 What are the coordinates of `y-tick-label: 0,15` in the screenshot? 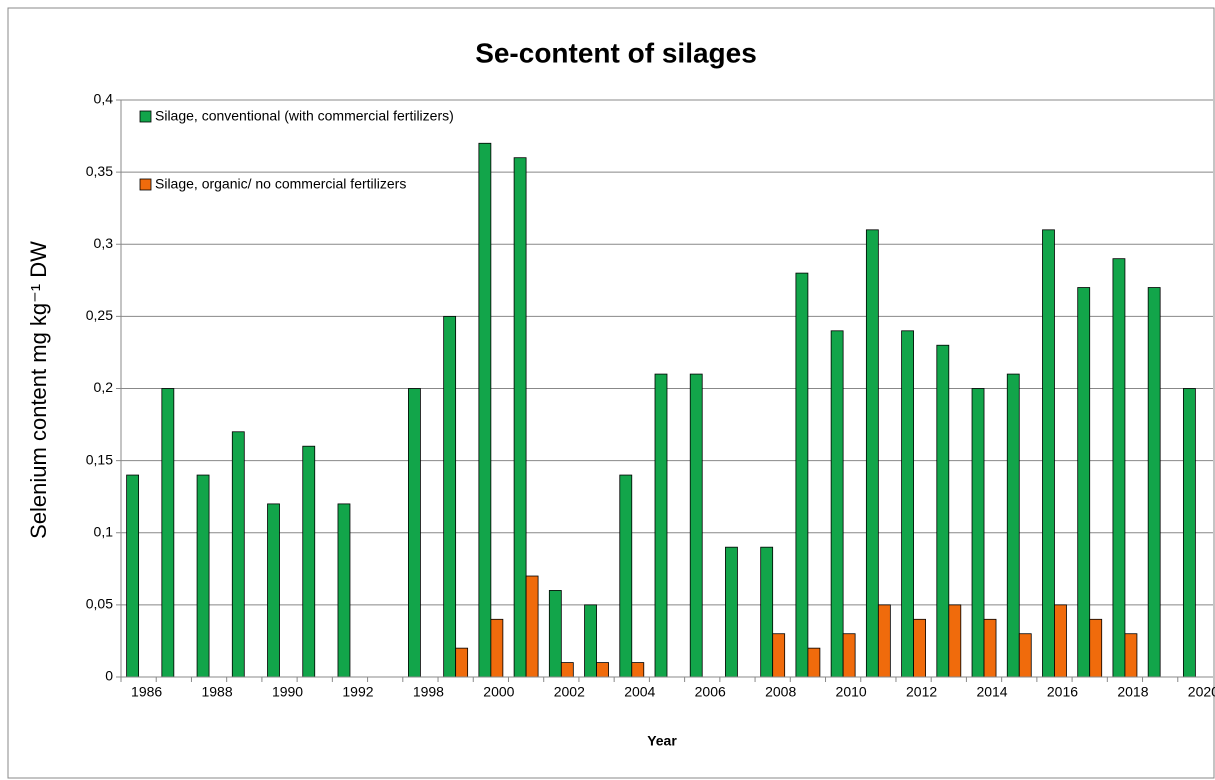 It's located at (99, 459).